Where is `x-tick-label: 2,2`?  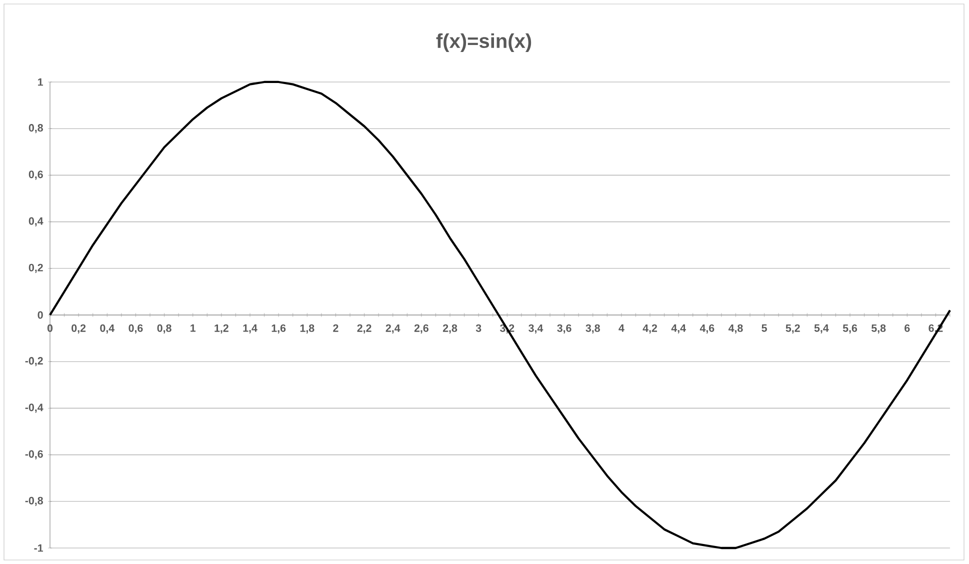 x-tick-label: 2,2 is located at coordinates (364, 329).